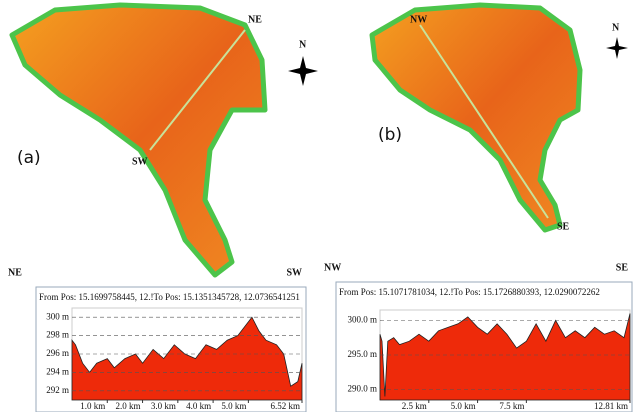  I want to click on y-tick-label: 294 m, so click(57, 371).